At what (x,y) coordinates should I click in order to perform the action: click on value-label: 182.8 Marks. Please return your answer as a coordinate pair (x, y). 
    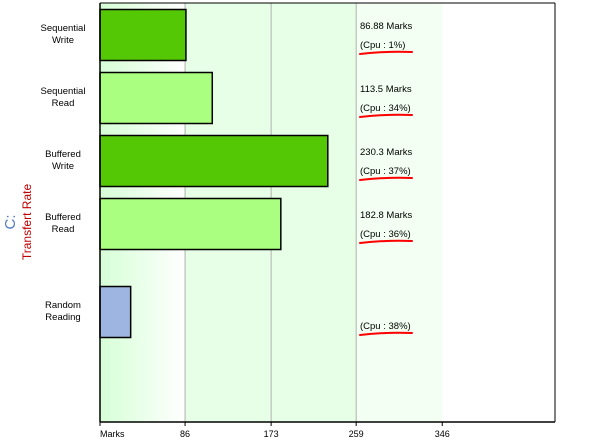
    Looking at the image, I should click on (386, 215).